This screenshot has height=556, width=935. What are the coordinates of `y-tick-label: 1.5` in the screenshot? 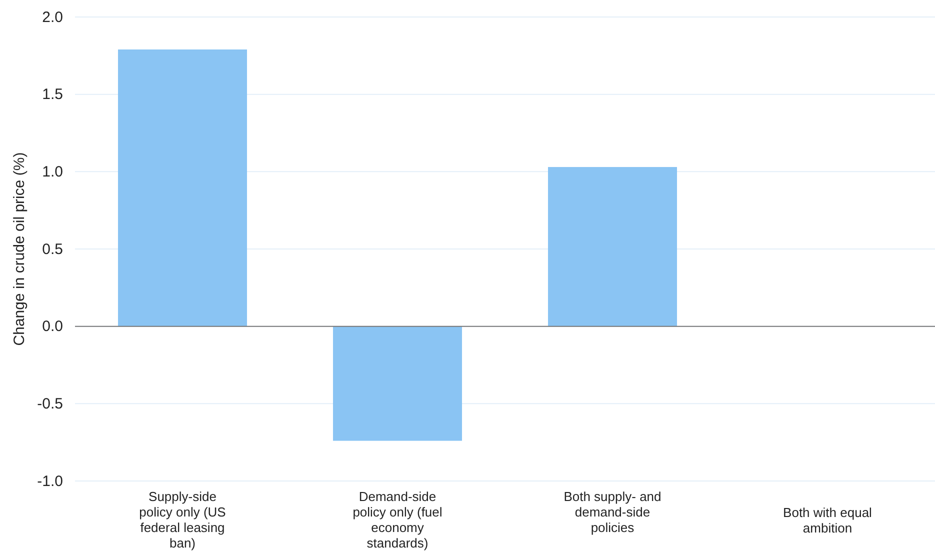 It's located at (52, 95).